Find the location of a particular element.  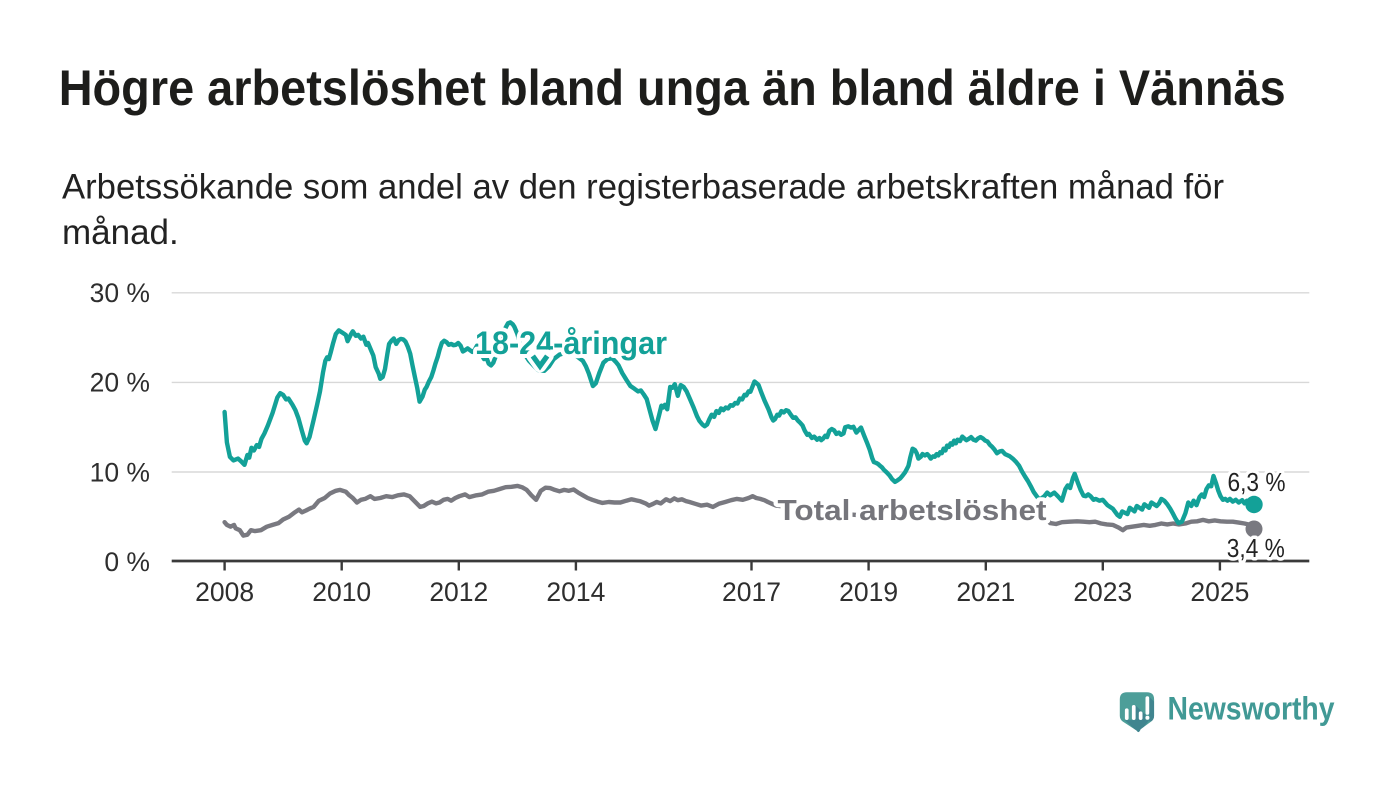

svg-text: 2021 is located at coordinates (985, 592).